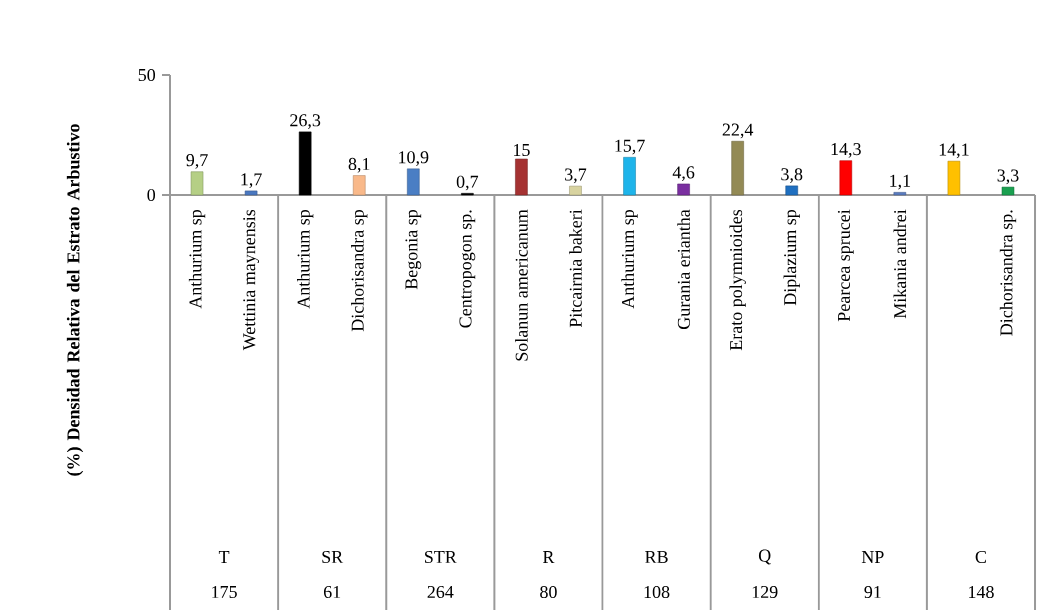 The width and height of the screenshot is (1044, 610). What do you see at coordinates (467, 183) in the screenshot?
I see `data-label: 0,7` at bounding box center [467, 183].